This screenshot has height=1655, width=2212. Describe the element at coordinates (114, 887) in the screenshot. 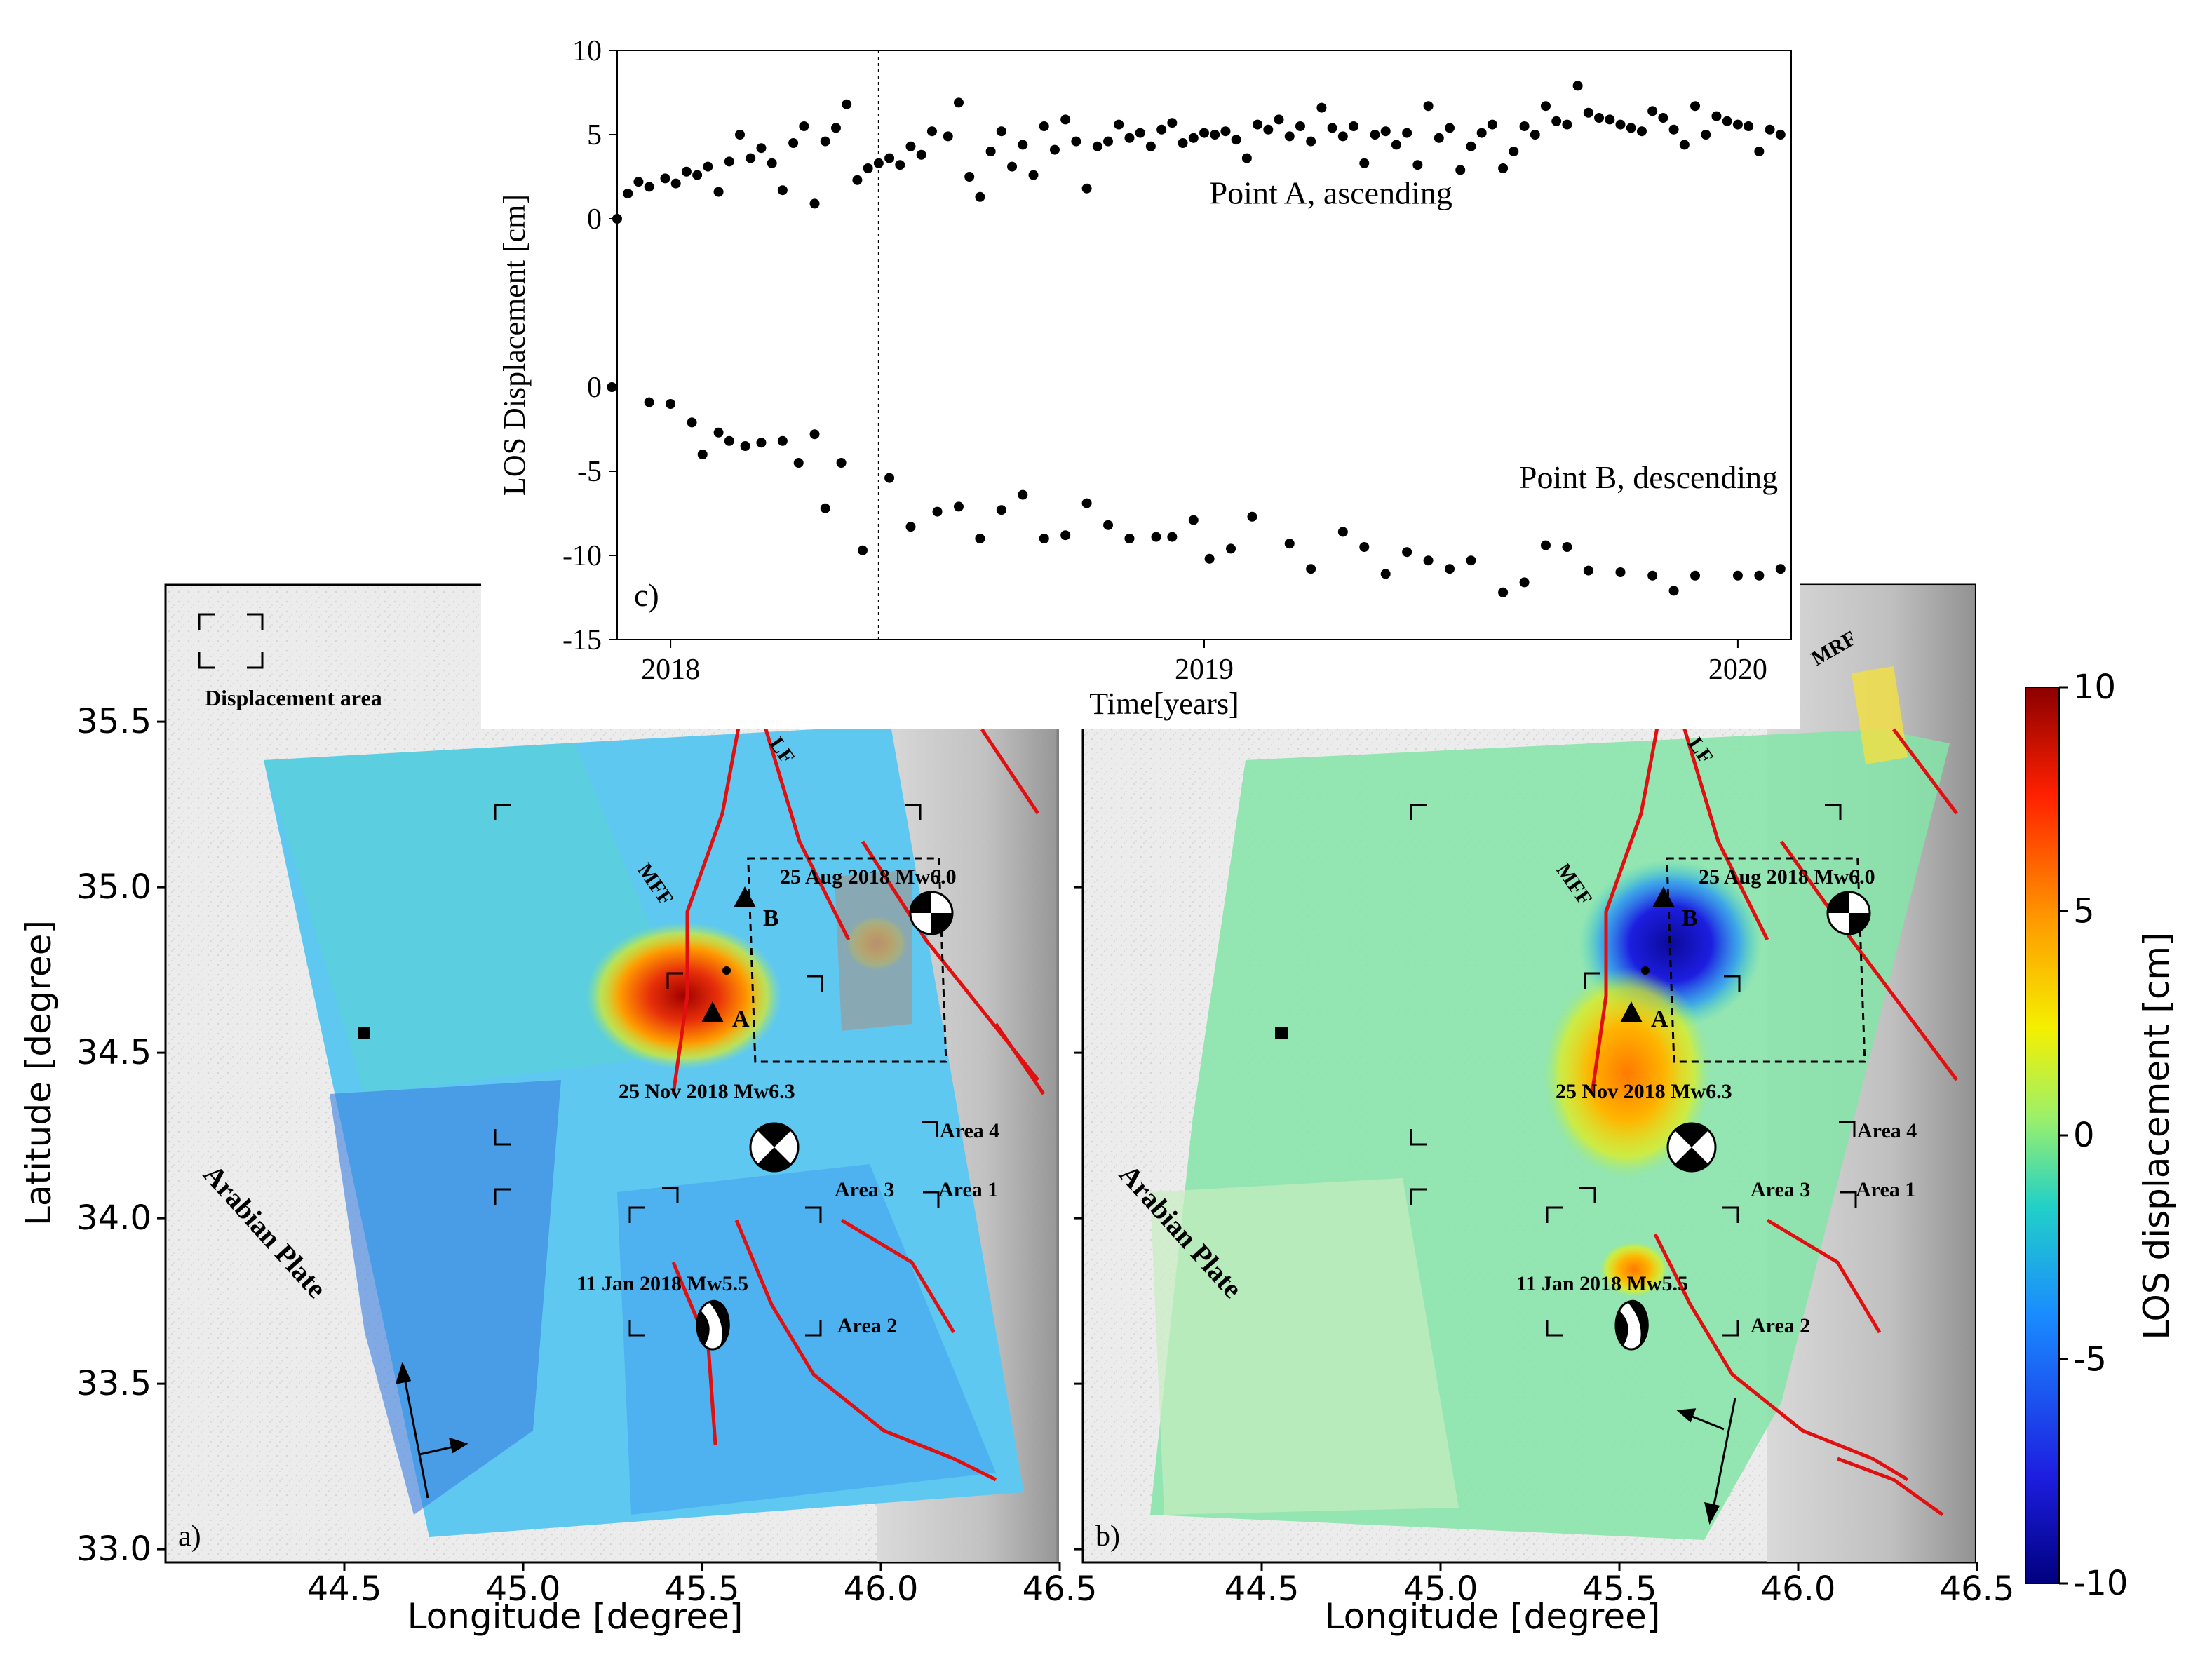

I see `map-ytick-label: 35.0` at that location.